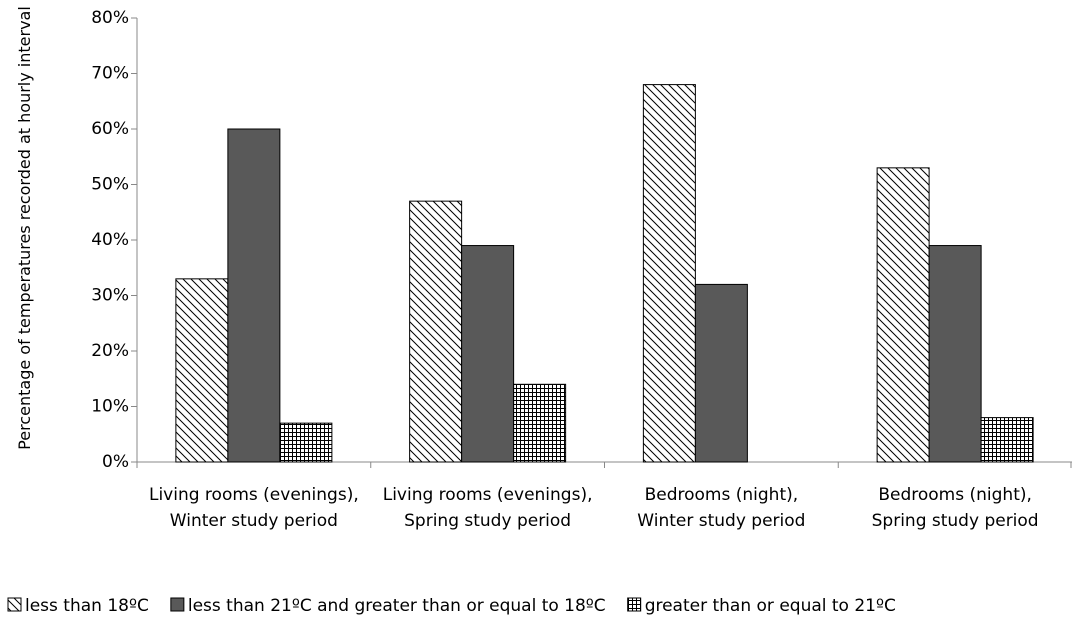 This screenshot has width=1072, height=621. What do you see at coordinates (110, 296) in the screenshot?
I see `y-tick-label: 30%` at bounding box center [110, 296].